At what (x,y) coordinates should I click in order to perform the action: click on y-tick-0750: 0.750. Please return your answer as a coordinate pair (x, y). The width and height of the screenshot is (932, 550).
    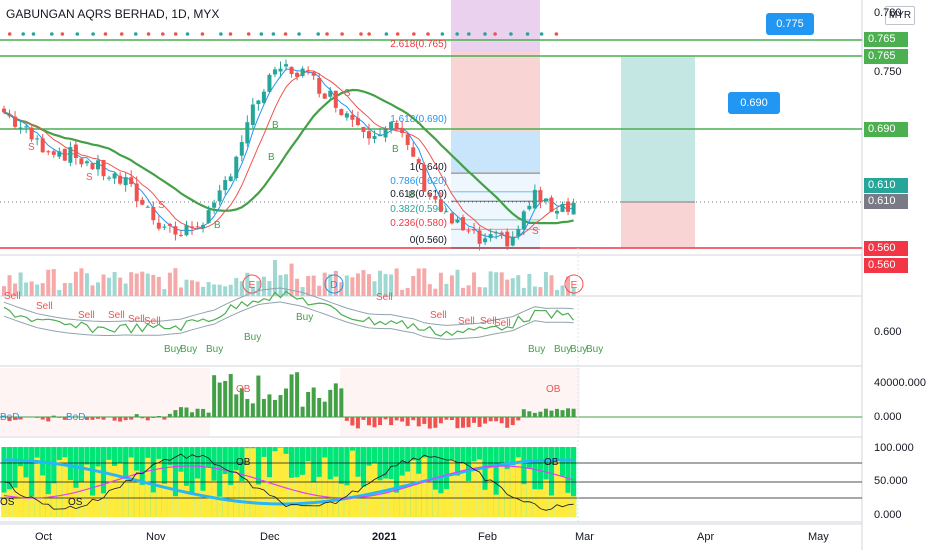
    Looking at the image, I should click on (888, 72).